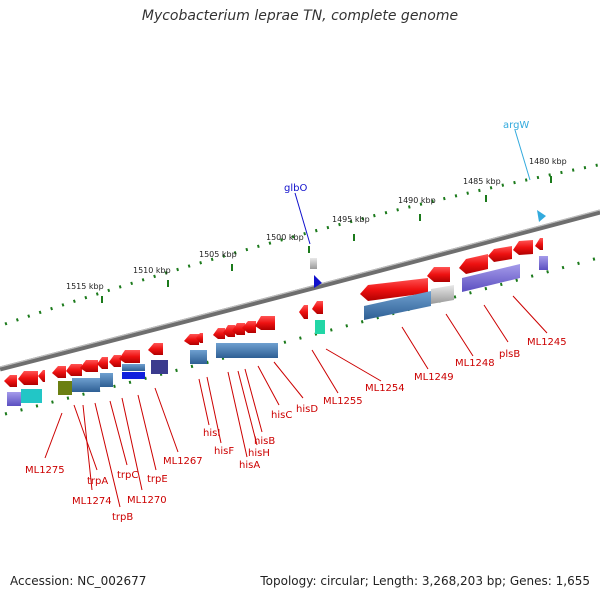  I want to click on scale-label: 1505 kbp, so click(218, 254).